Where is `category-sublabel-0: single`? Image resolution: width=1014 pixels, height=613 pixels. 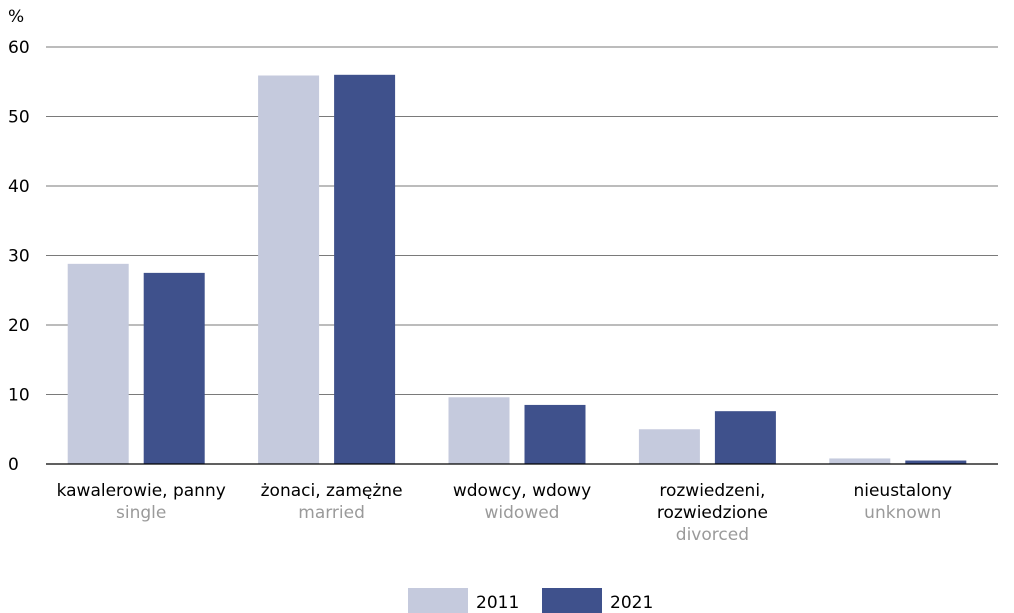
category-sublabel-0: single is located at coordinates (141, 513).